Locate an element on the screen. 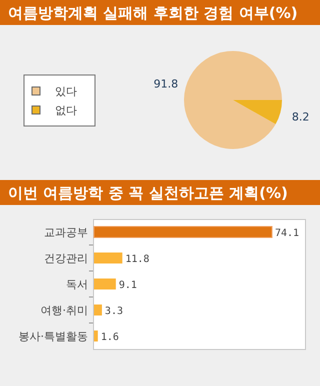 The width and height of the screenshot is (320, 386). y-tick-label: 여행·취미 is located at coordinates (64, 310).